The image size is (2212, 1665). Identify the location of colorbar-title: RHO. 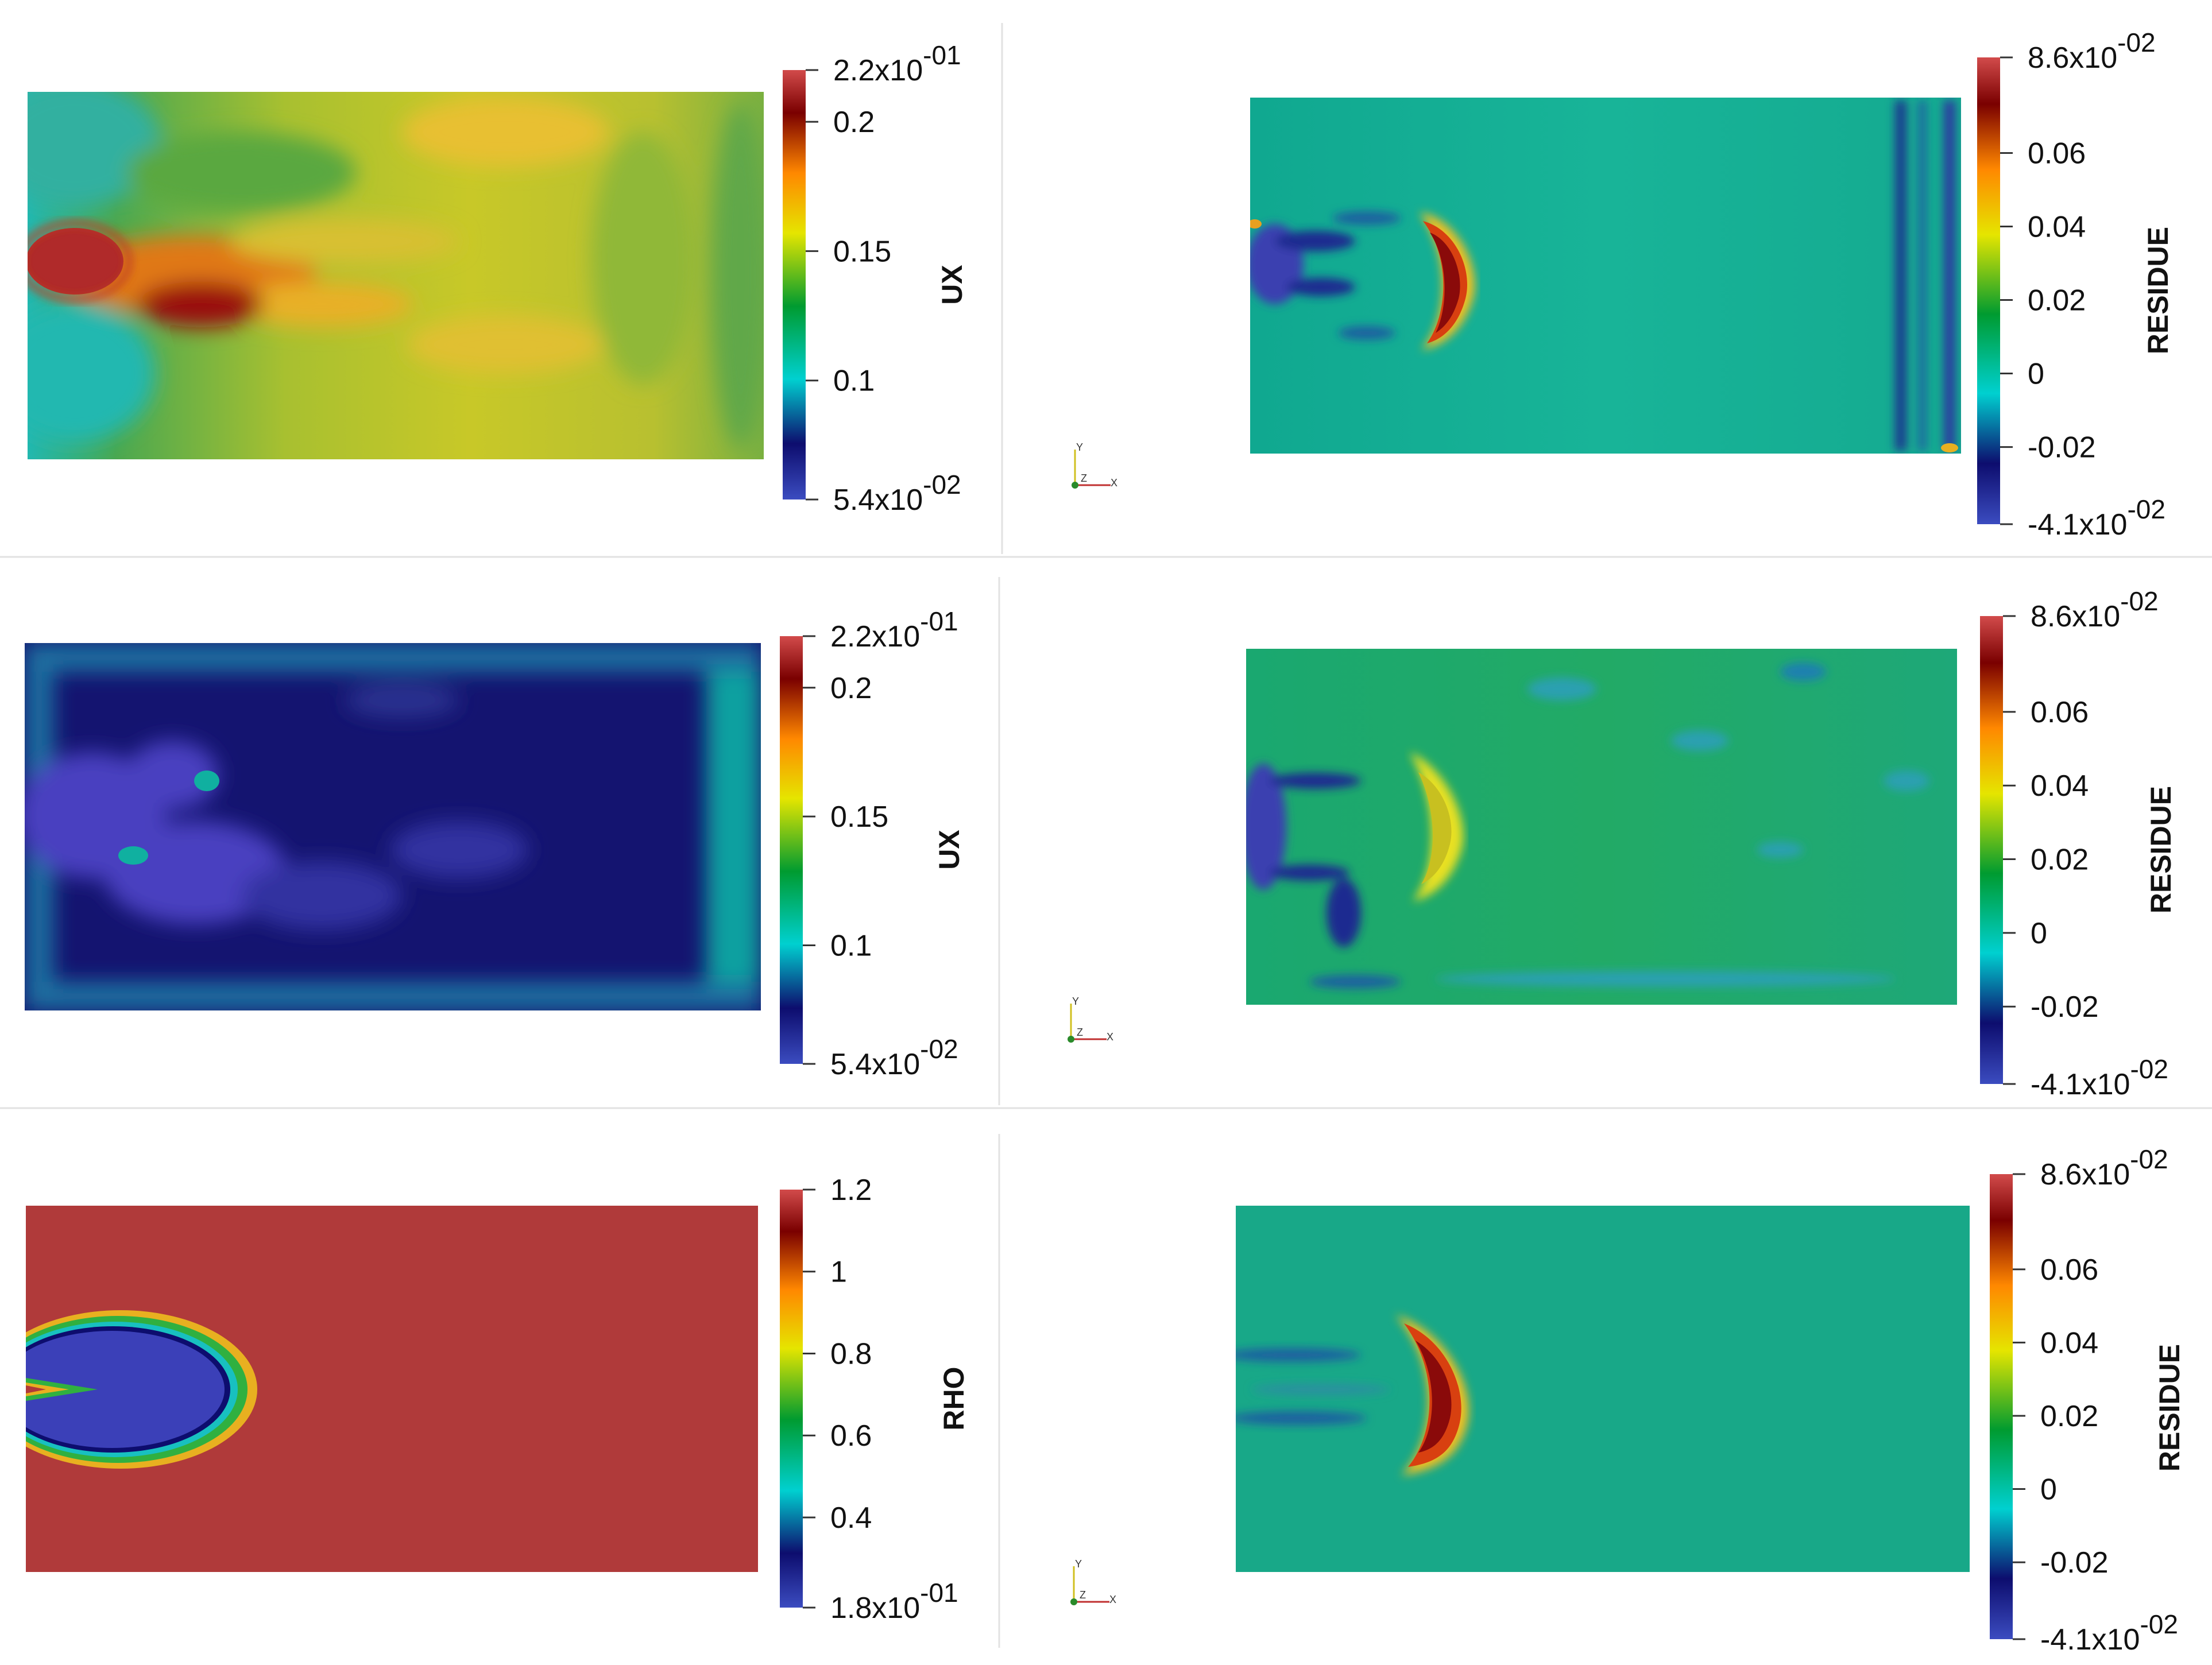
(954, 1398).